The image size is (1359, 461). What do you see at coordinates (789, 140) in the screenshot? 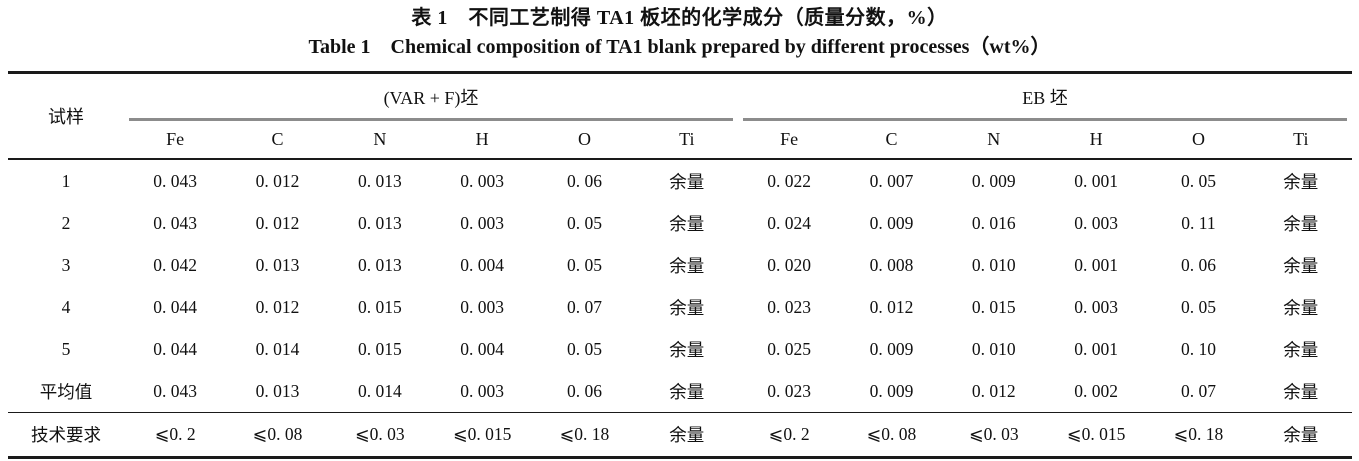
I see `column-header-fe: Fe` at bounding box center [789, 140].